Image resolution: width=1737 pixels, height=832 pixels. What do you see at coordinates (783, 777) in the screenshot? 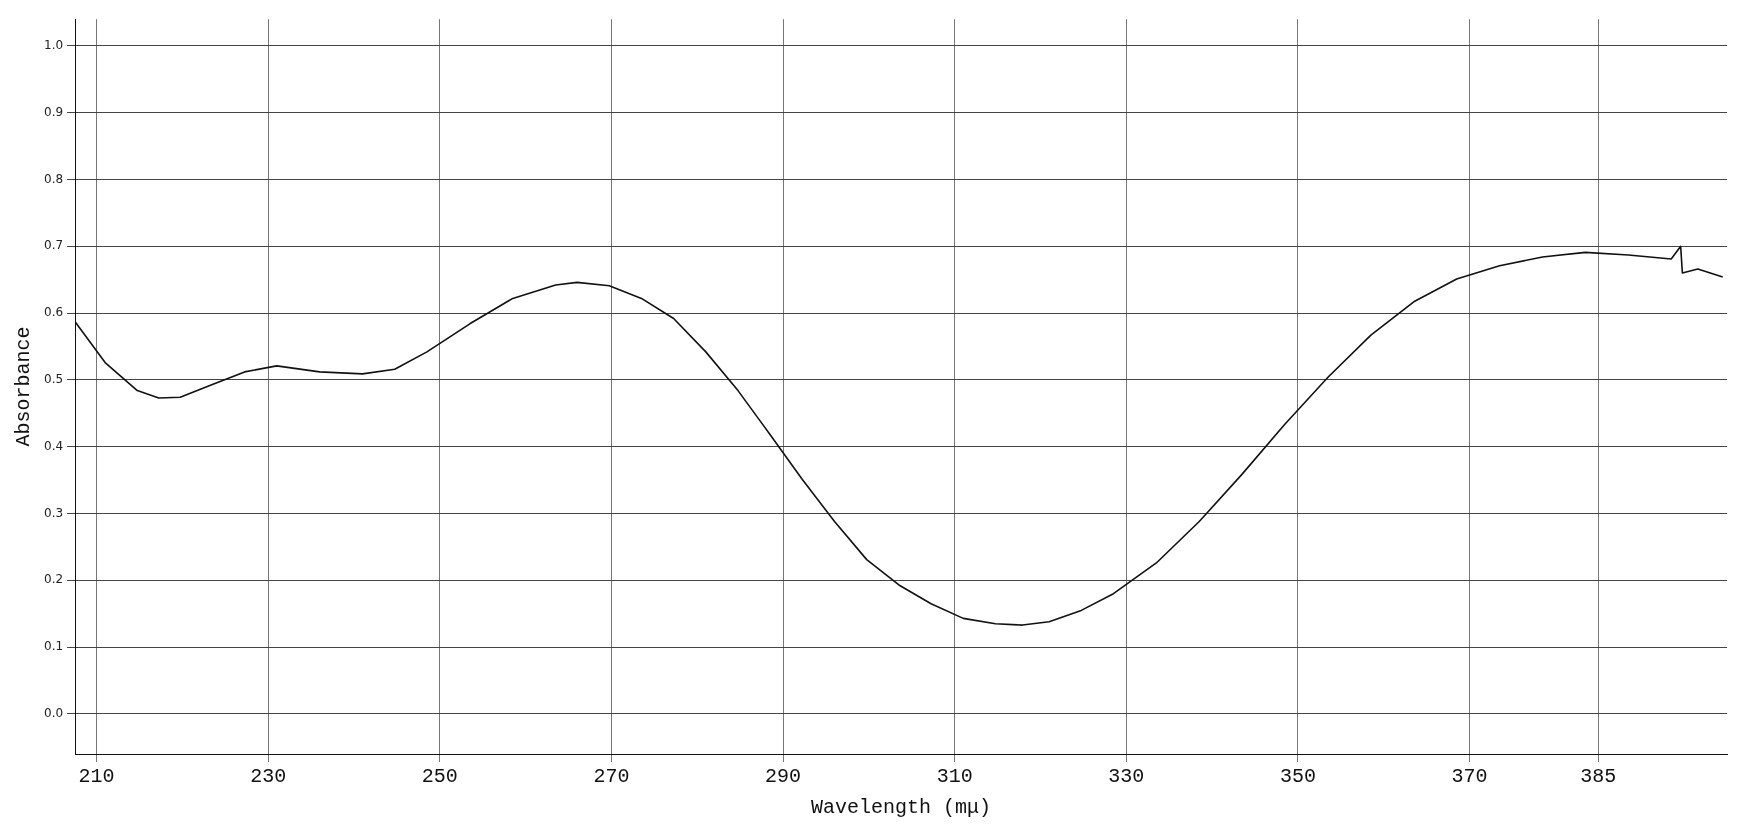
I see `x-tick-label: 290` at bounding box center [783, 777].